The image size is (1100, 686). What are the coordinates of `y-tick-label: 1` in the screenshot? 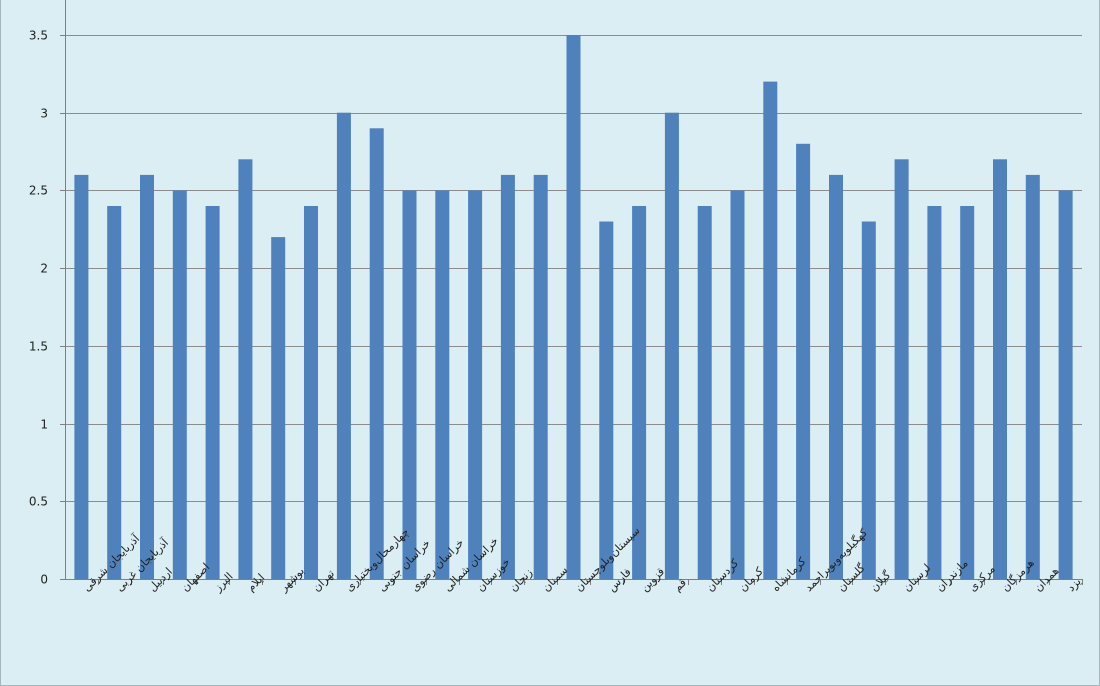 It's located at (44, 425).